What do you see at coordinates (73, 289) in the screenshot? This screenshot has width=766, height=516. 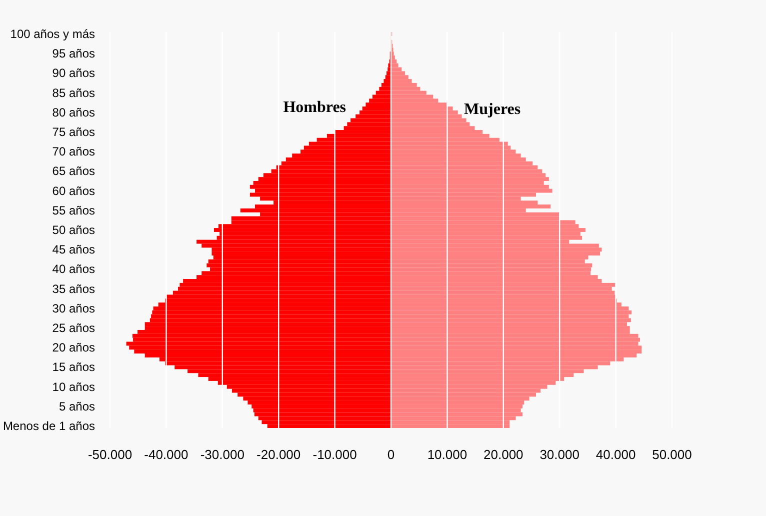 I see `y-tick-label: 35 años` at bounding box center [73, 289].